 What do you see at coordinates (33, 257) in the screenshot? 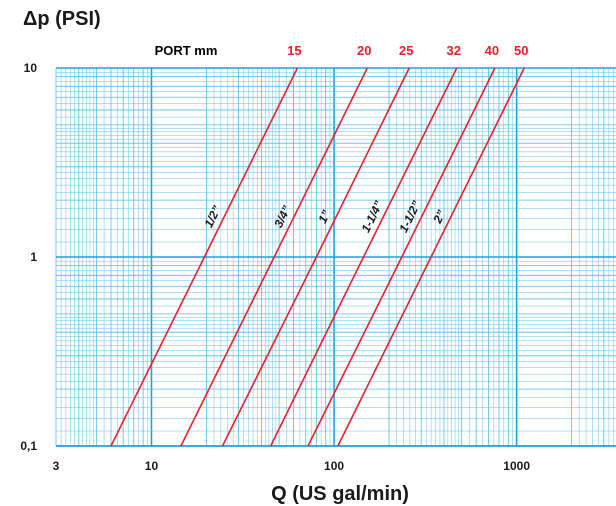
I see `y-tick-label: 1` at bounding box center [33, 257].